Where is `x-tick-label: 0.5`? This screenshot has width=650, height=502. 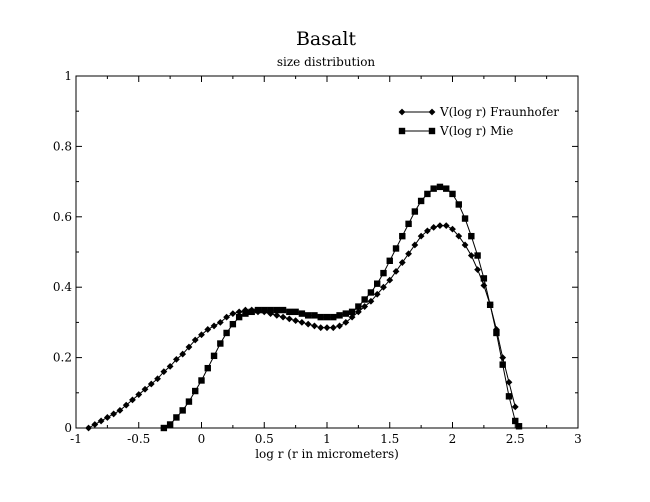
x-tick-label: 0.5 is located at coordinates (264, 439).